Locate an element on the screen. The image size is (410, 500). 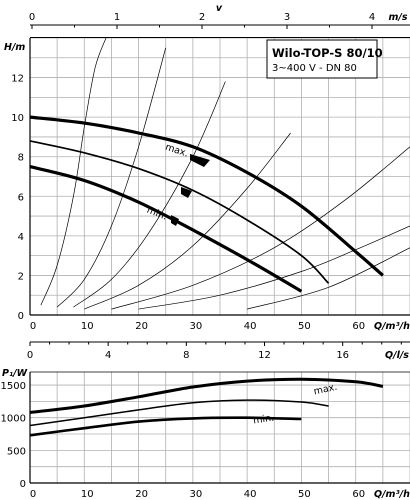
q-tick-label-bottom: 50 is located at coordinates (304, 494).